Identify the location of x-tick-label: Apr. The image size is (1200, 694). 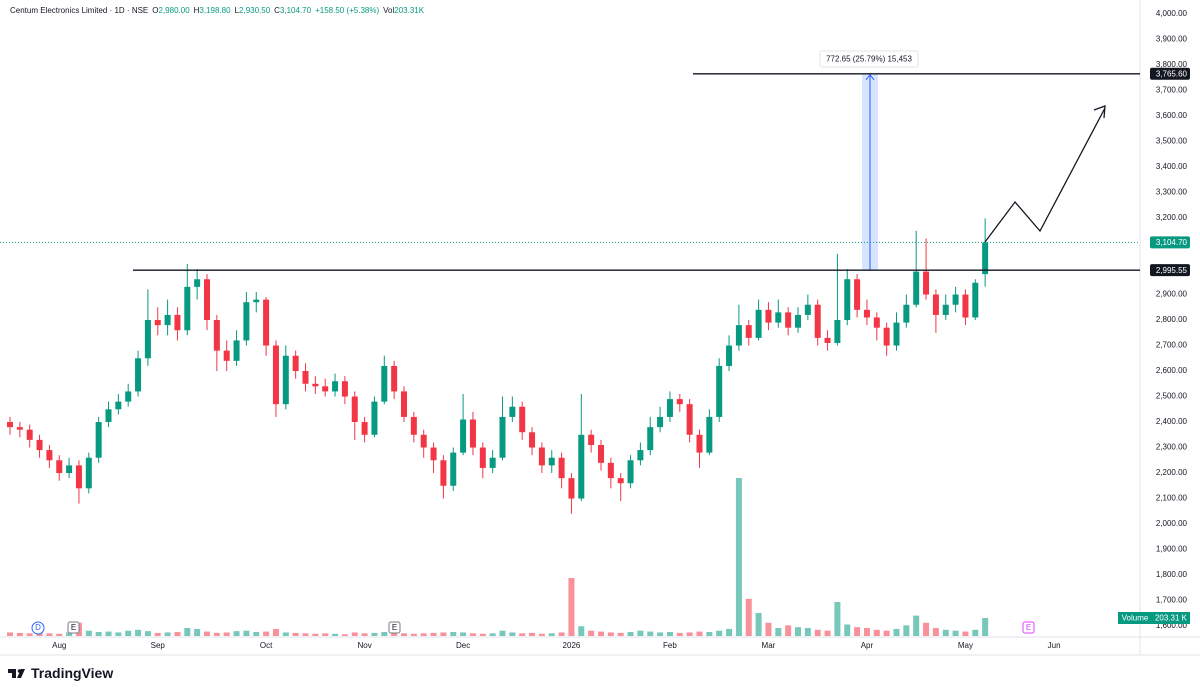
(867, 645).